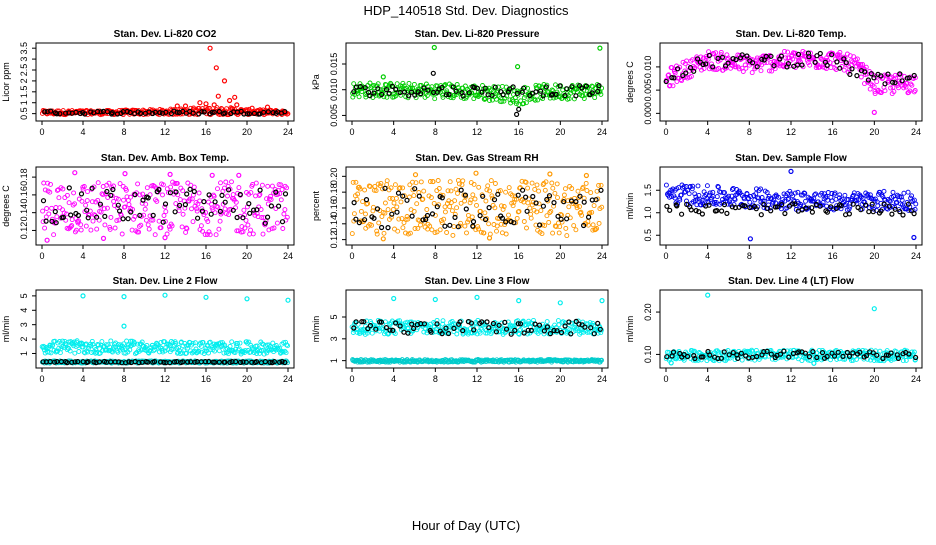 The image size is (936, 545). What do you see at coordinates (792, 376) in the screenshot?
I see `x-axis-ticks: 0 4 8 12 16 20 24` at bounding box center [792, 376].